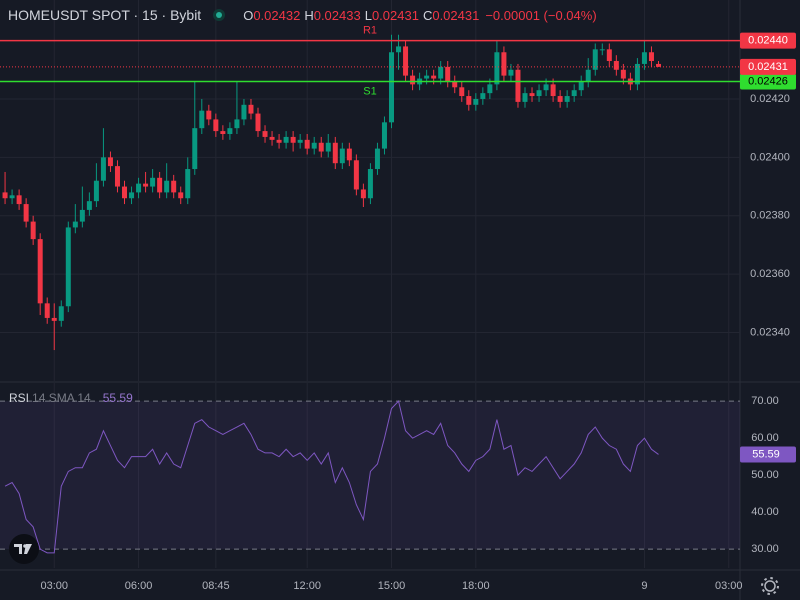  Describe the element at coordinates (370, 30) in the screenshot. I see `level-name: R1` at that location.